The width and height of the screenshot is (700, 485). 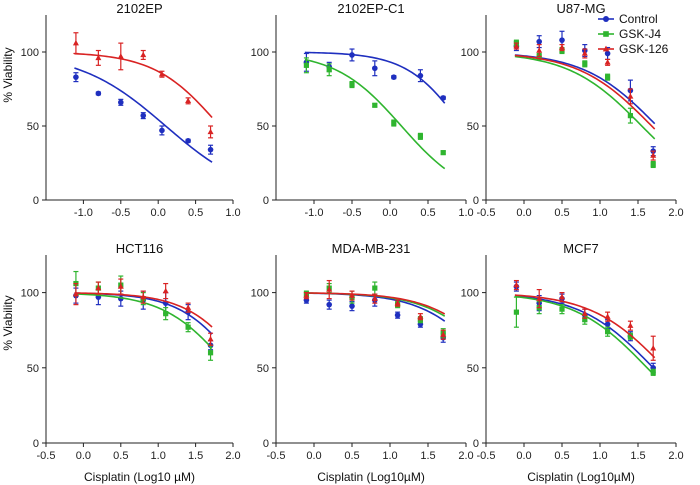 What do you see at coordinates (638, 19) in the screenshot?
I see `legend-label: Control` at bounding box center [638, 19].